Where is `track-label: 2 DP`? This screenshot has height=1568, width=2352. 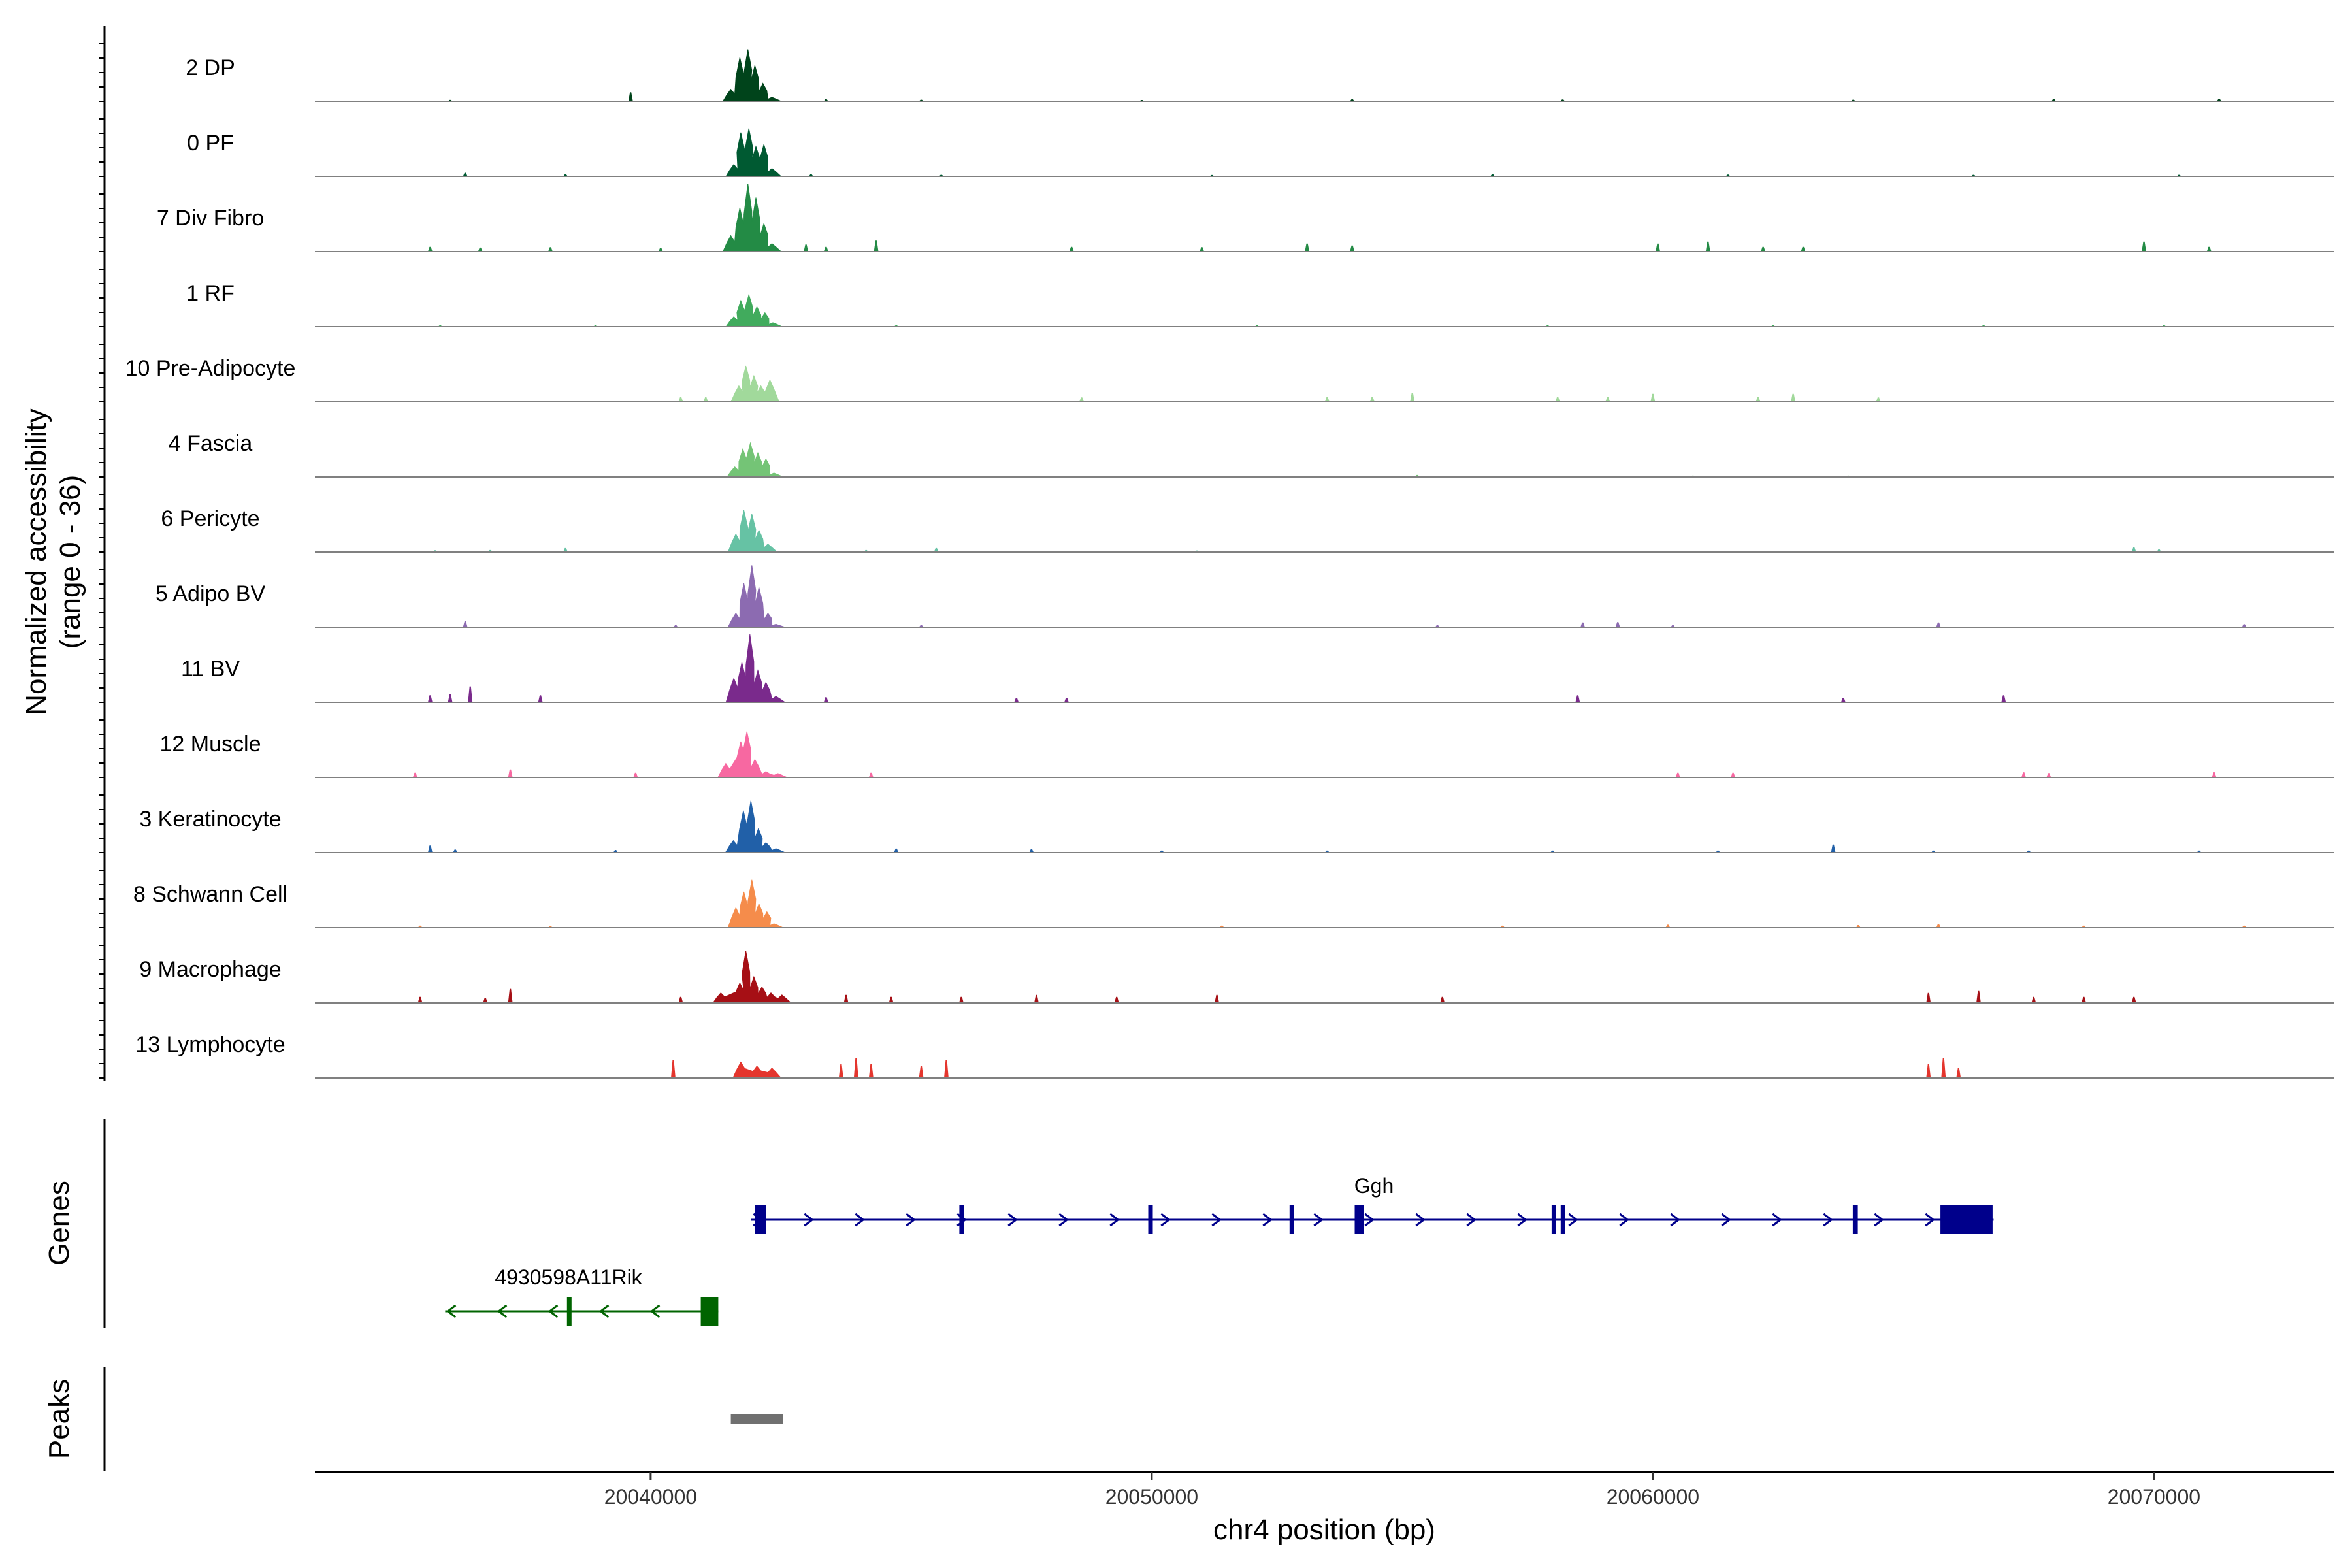 track-label: 2 DP is located at coordinates (210, 68).